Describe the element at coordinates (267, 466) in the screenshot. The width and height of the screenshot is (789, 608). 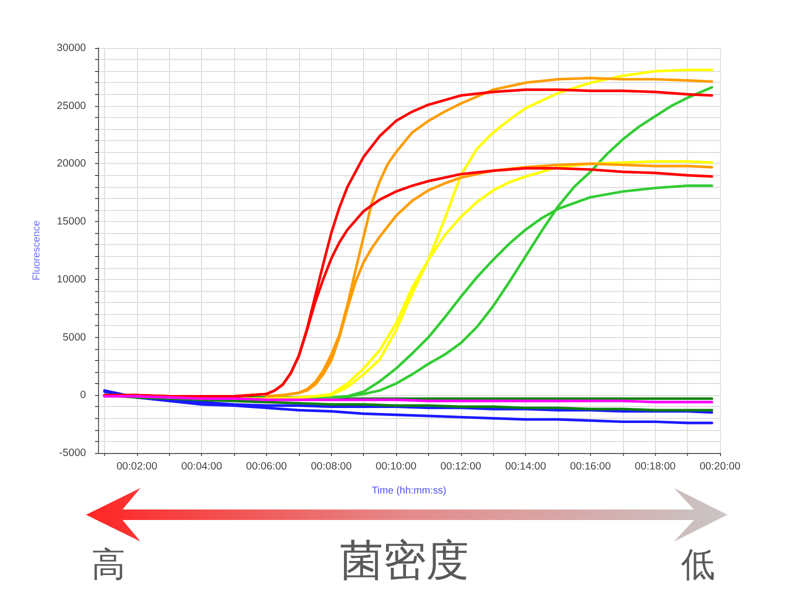
I see `x-tick-label: 00:06:00` at that location.